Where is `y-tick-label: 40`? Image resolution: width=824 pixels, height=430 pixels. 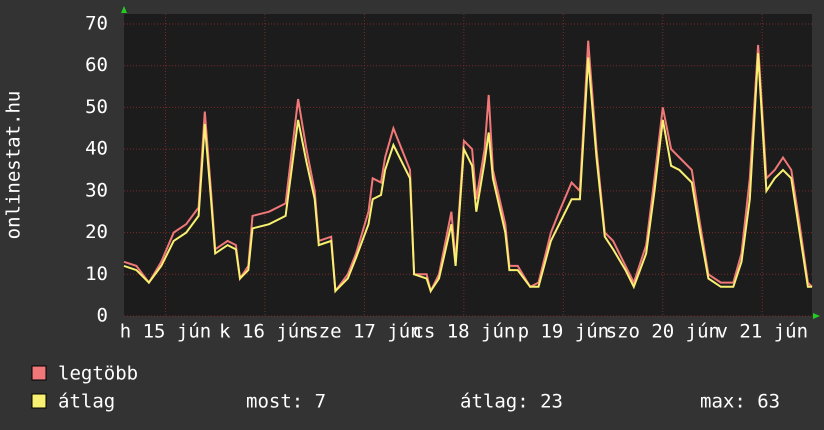
y-tick-label: 40 is located at coordinates (96, 149).